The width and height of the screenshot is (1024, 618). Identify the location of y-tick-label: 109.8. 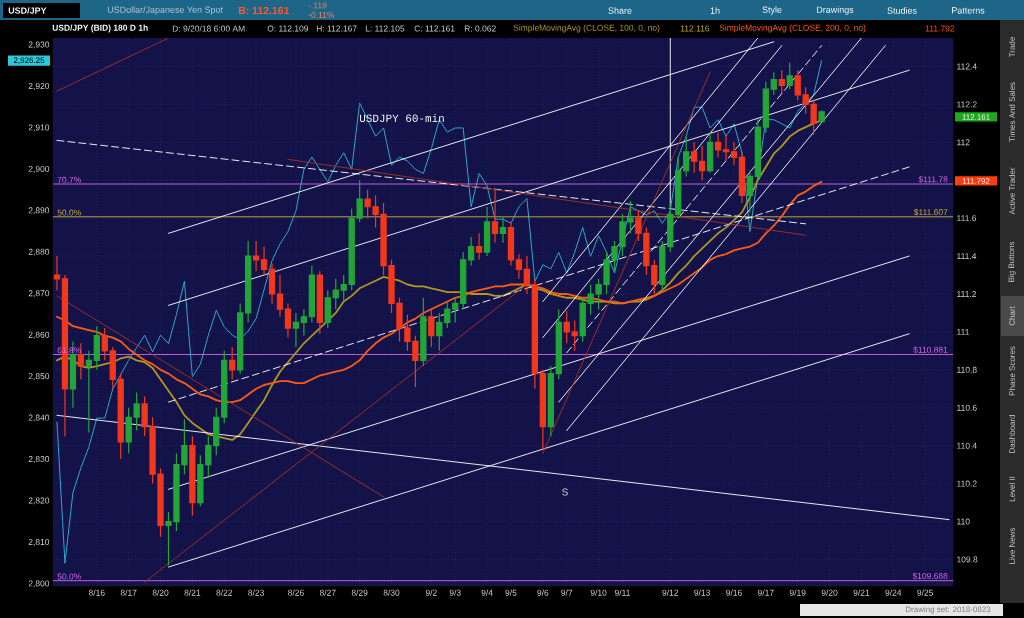
(967, 559).